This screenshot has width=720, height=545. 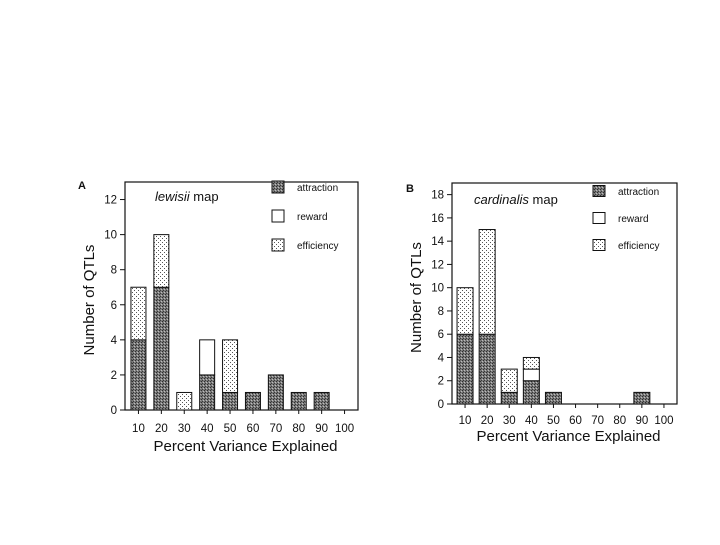 What do you see at coordinates (501, 199) in the screenshot?
I see `map-title-italic: cardinalis` at bounding box center [501, 199].